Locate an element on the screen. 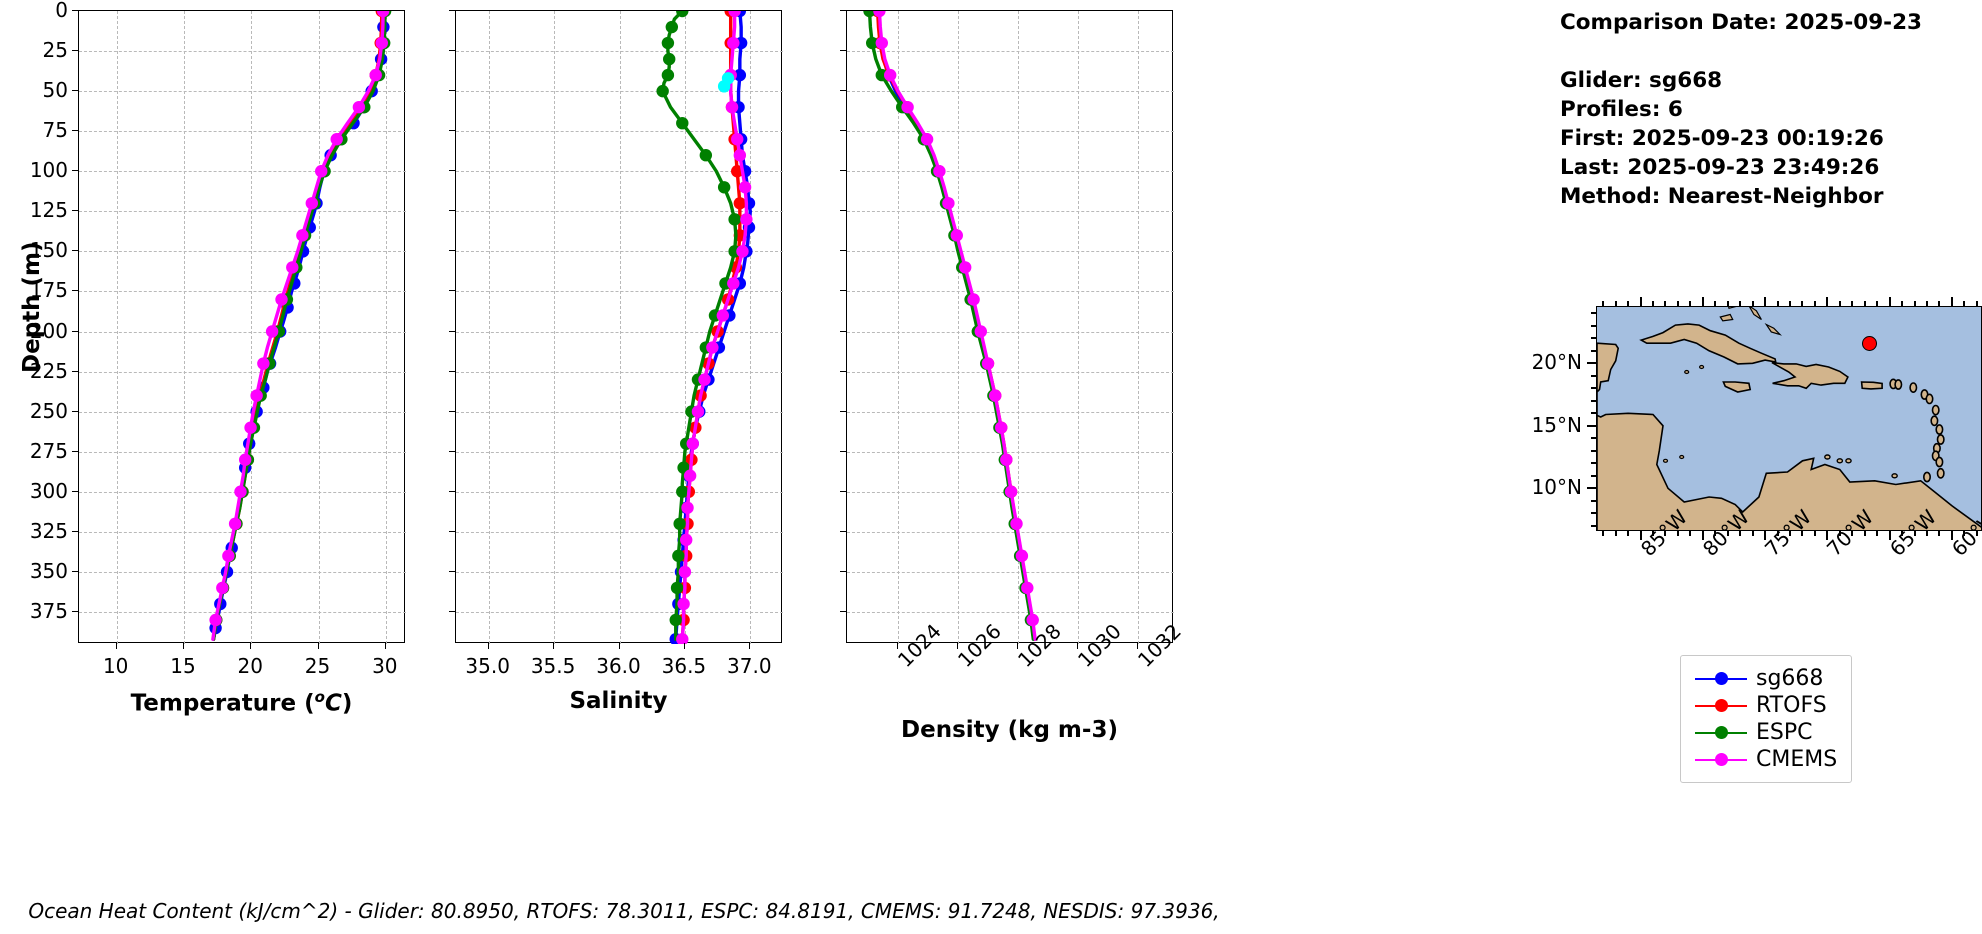  y-tick-label: 200 is located at coordinates (48, 330).